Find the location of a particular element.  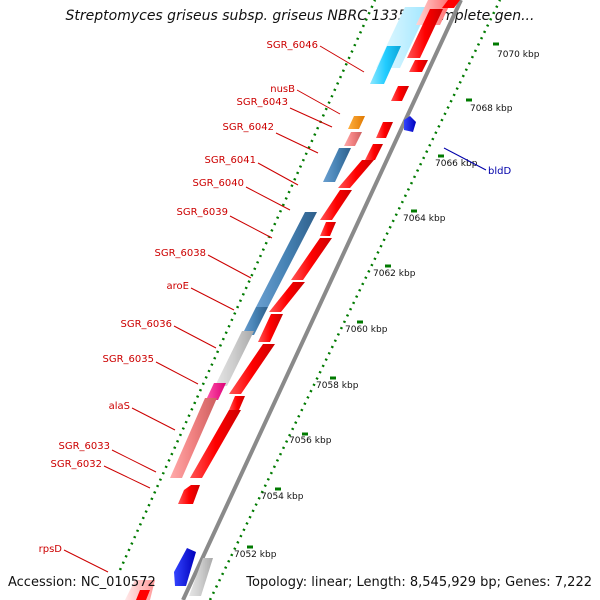

gene-label-aroe: aroE is located at coordinates (178, 286).